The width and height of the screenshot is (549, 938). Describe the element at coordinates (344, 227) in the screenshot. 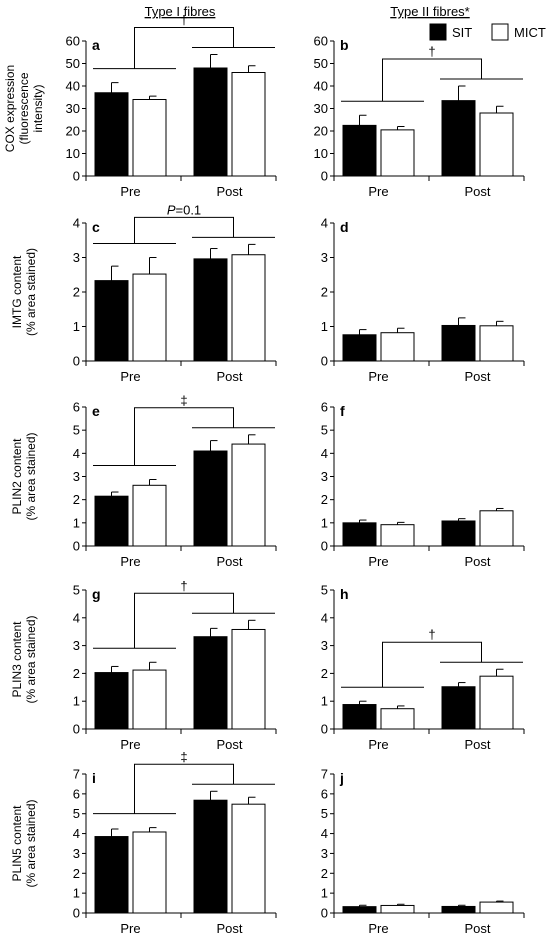

I see `panel-label-d: d` at that location.